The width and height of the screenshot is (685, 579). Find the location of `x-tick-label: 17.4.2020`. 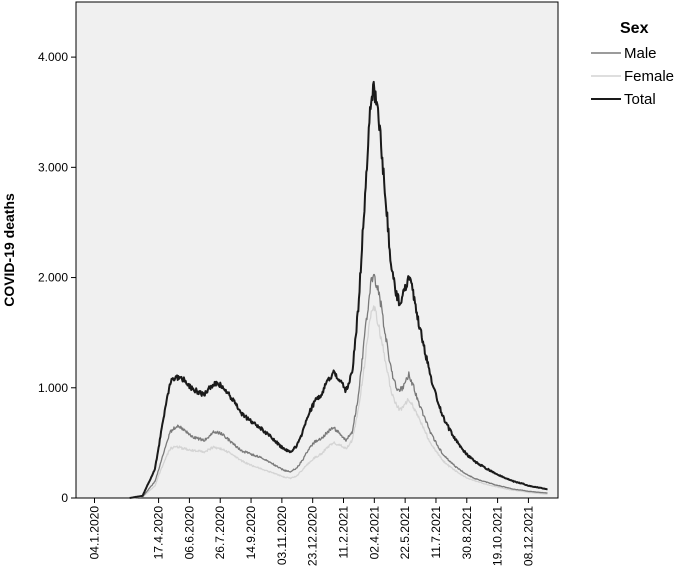

x-tick-label: 17.4.2020 is located at coordinates (159, 533).